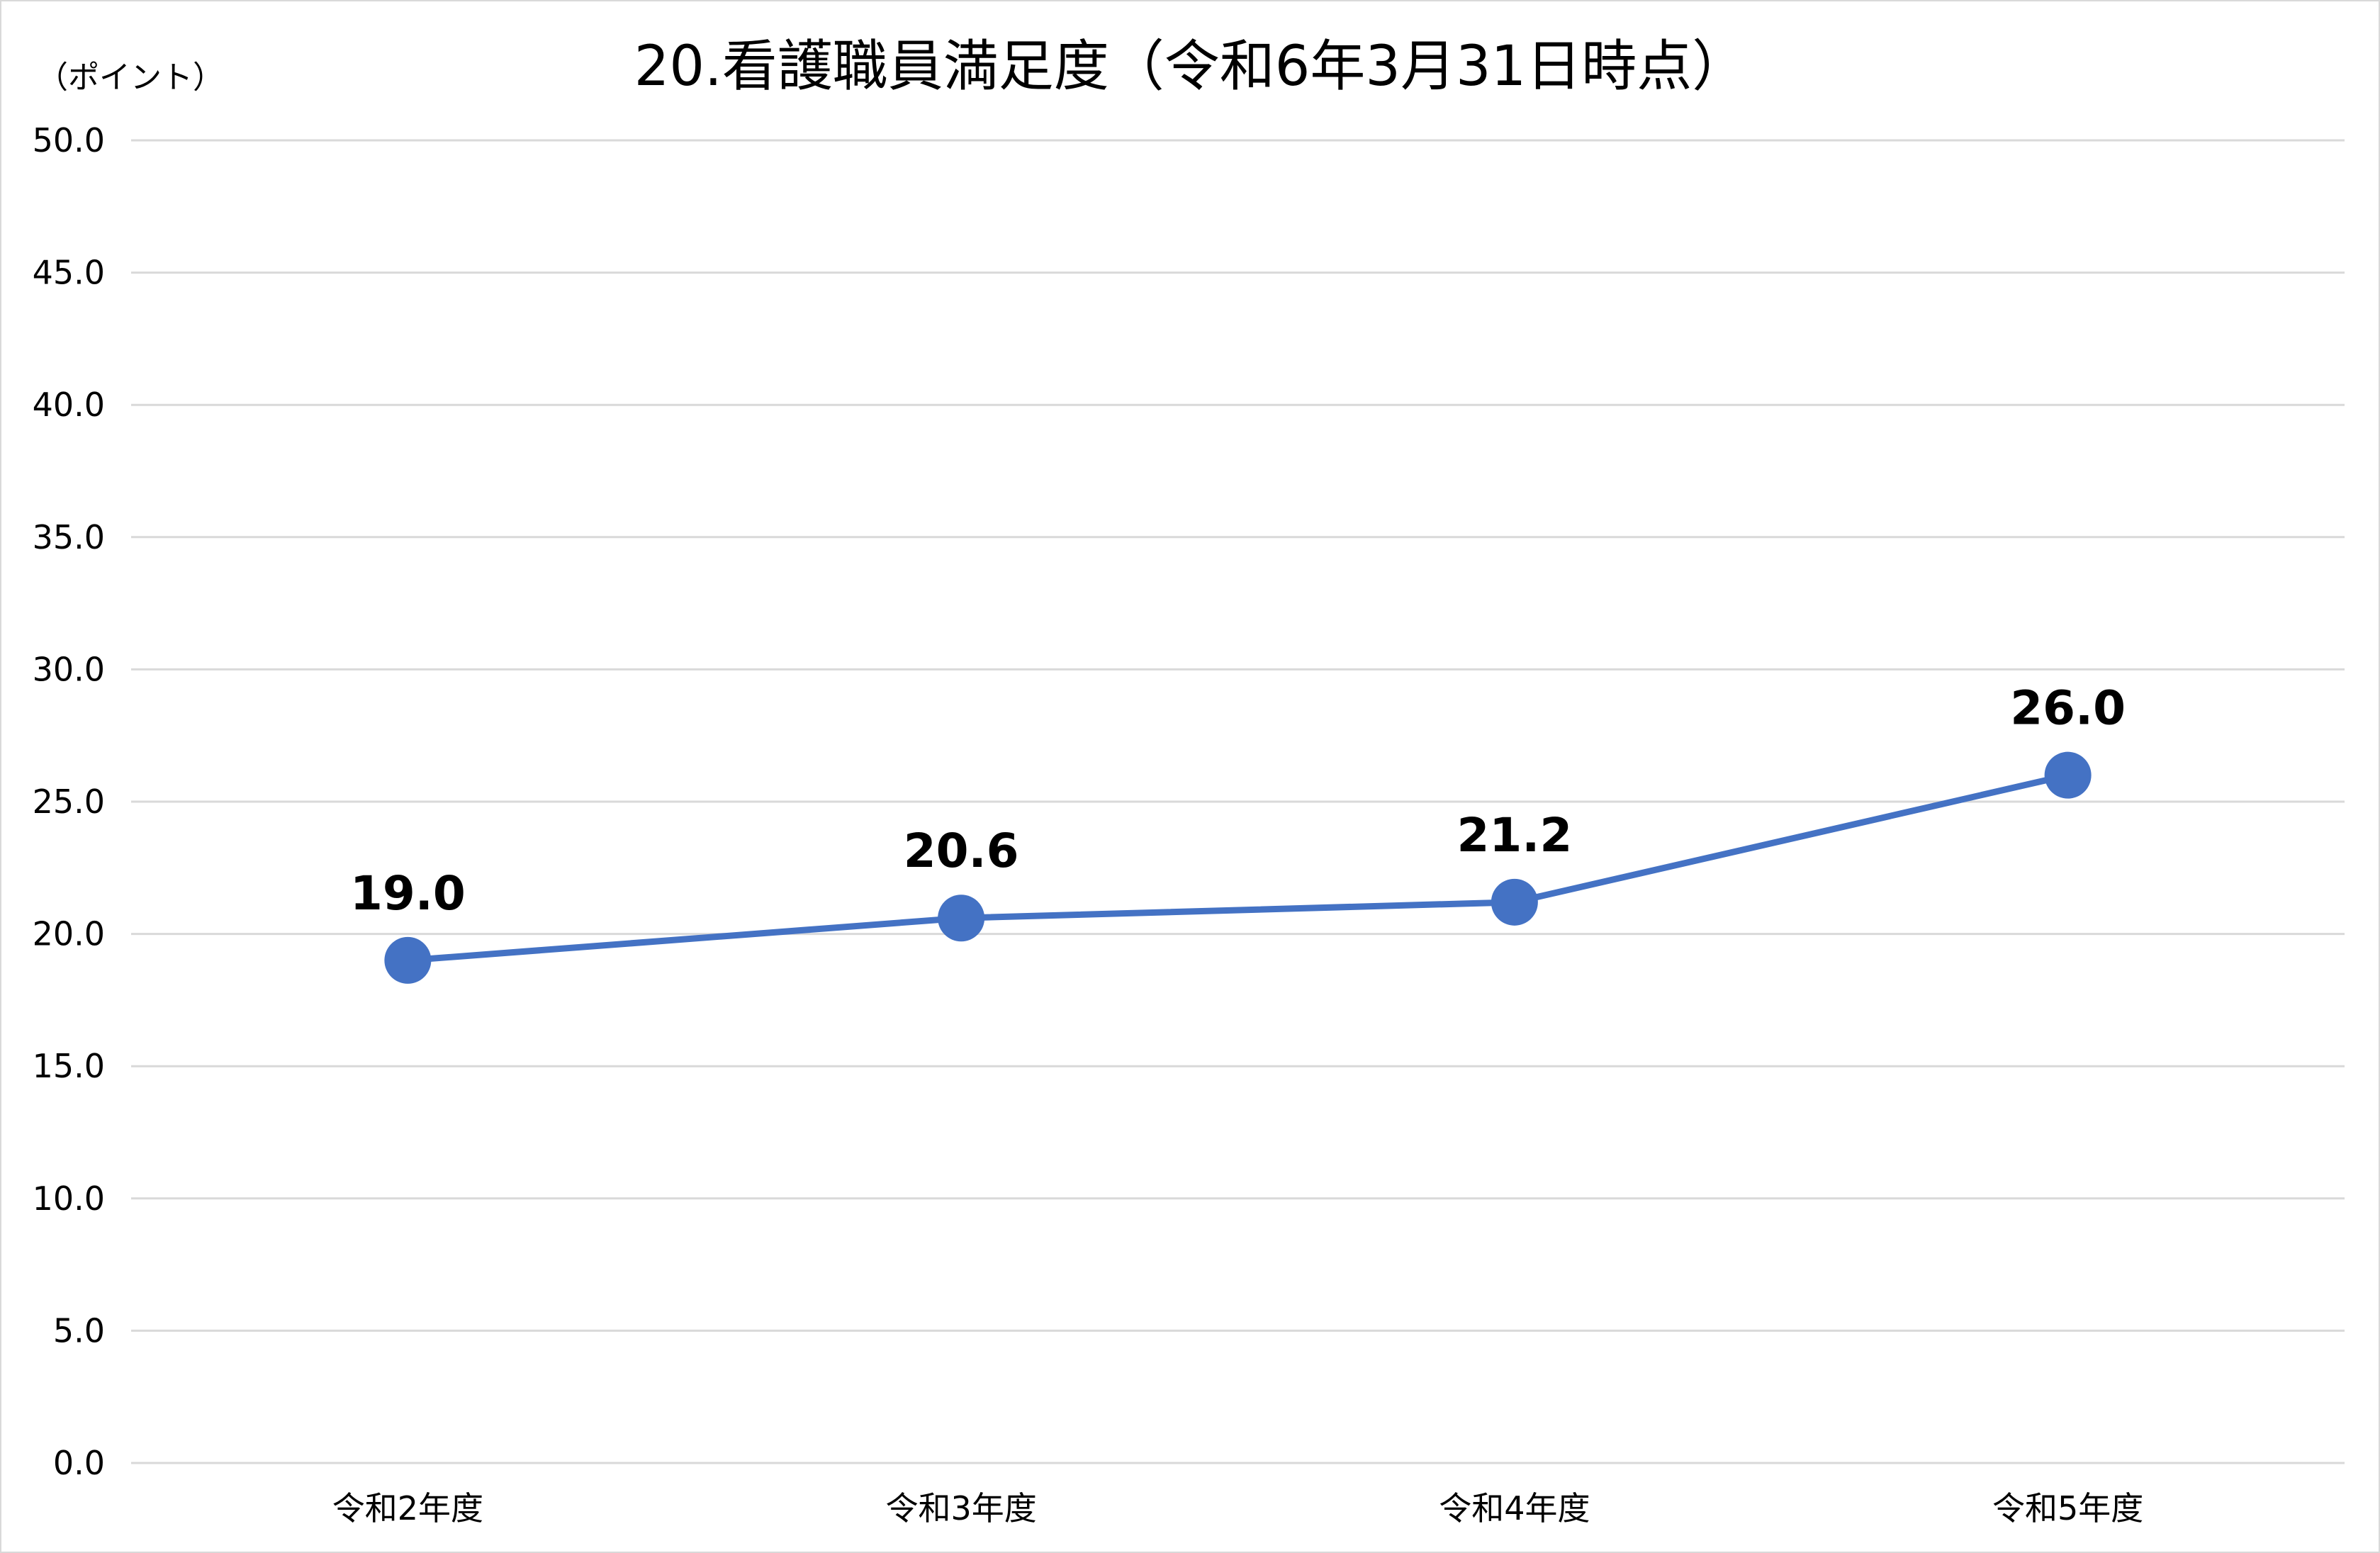 Image resolution: width=2380 pixels, height=1553 pixels. Describe the element at coordinates (1514, 835) in the screenshot. I see `data-label: 21.2` at that location.